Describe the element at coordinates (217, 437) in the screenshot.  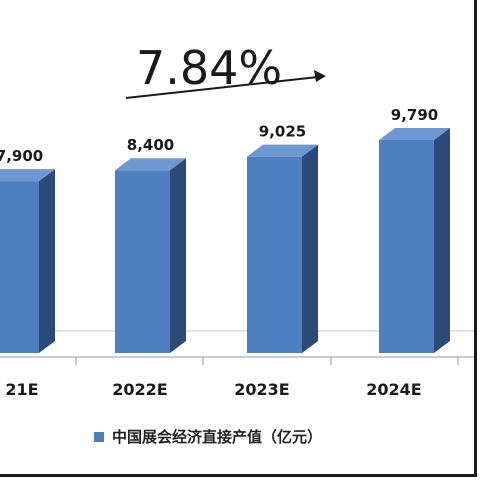
I see `legend-label: 中国展会经济直接产值（亿元）` at that location.